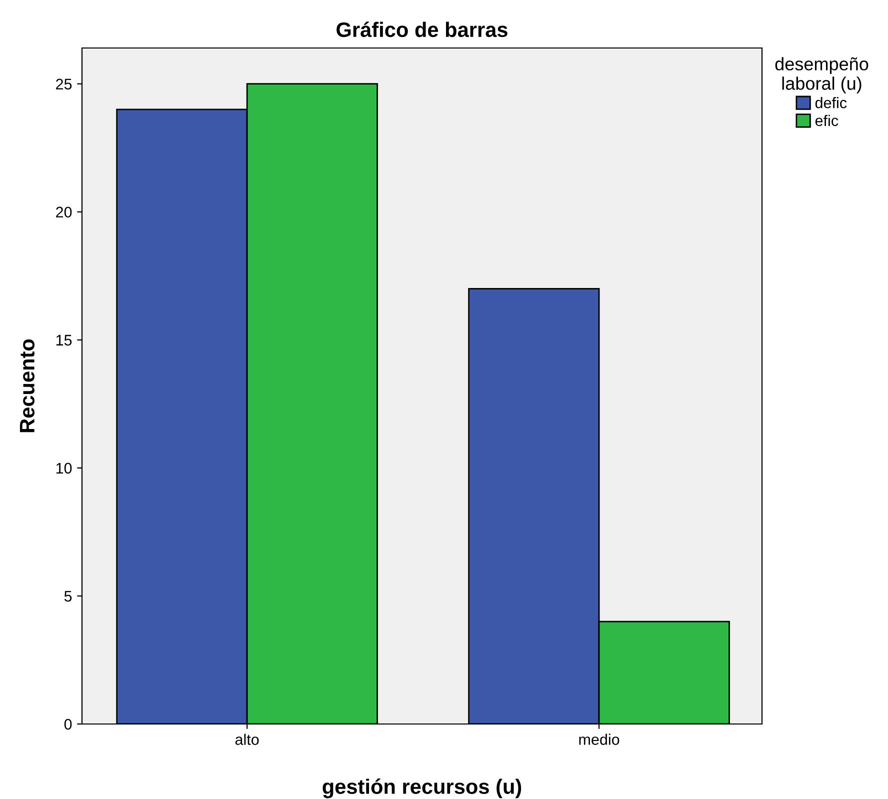  I want to click on x-tick-label: medio, so click(599, 739).